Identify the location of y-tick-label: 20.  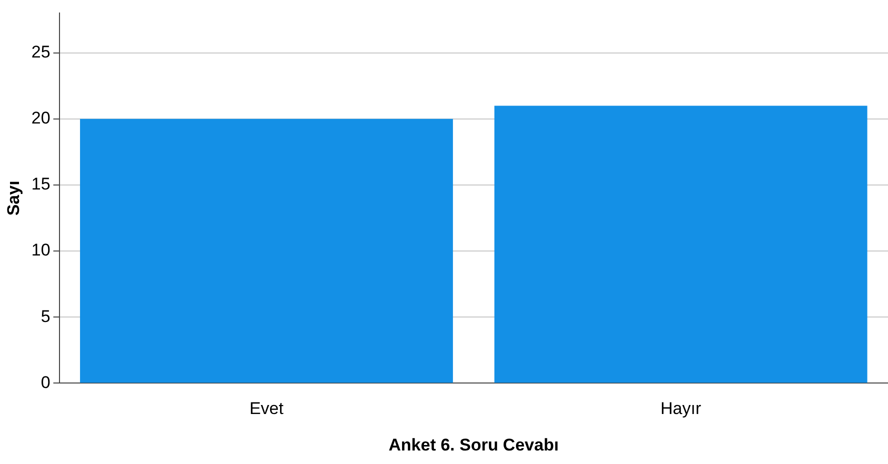
(40, 118).